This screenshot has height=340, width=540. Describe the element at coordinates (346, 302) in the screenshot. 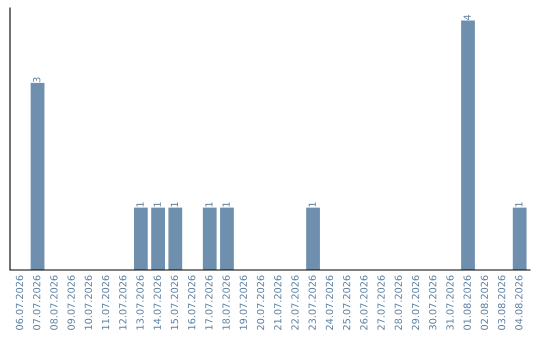

I see `x-tick-label: 25.07.2026` at that location.